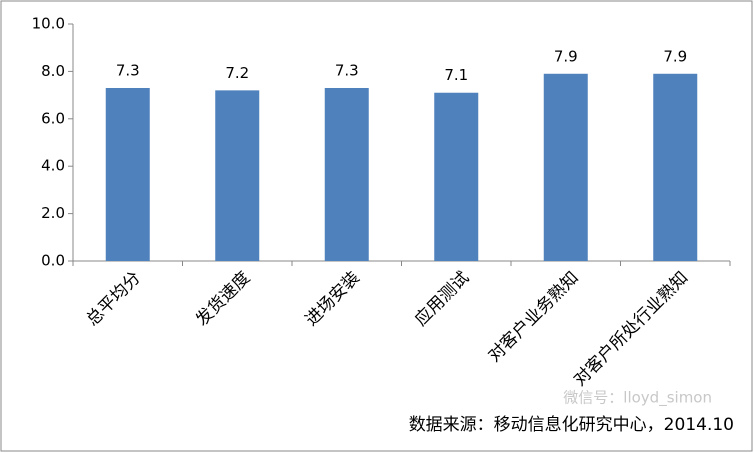 The width and height of the screenshot is (754, 453). Describe the element at coordinates (53, 166) in the screenshot. I see `y-tick-label: 4.0` at that location.